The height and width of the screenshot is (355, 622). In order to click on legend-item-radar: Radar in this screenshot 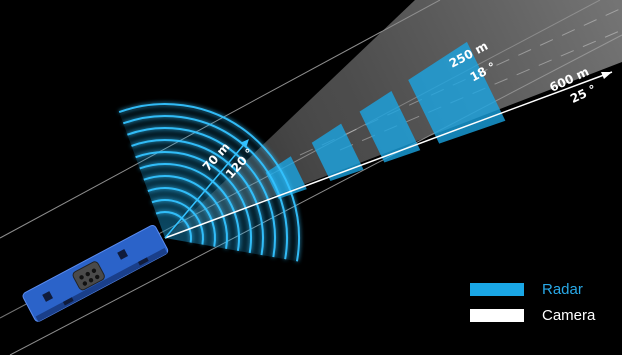, I will do `click(540, 289)`.